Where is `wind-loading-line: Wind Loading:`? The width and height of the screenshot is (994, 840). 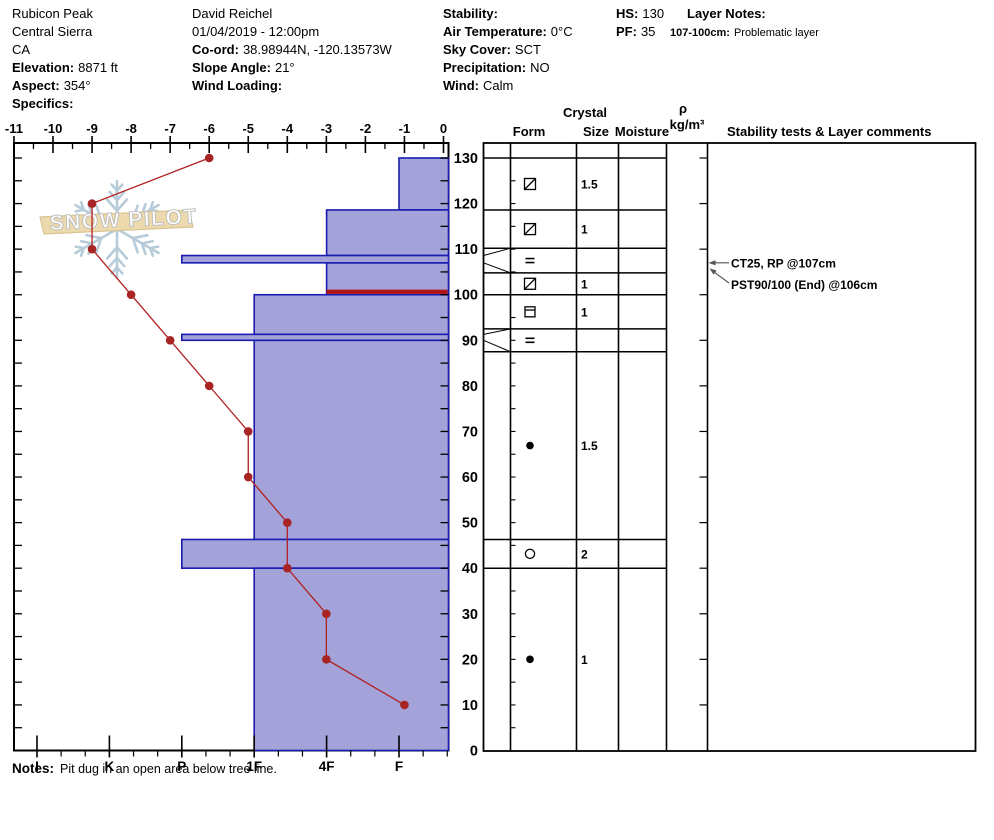 wind-loading-line: Wind Loading: is located at coordinates (237, 85).